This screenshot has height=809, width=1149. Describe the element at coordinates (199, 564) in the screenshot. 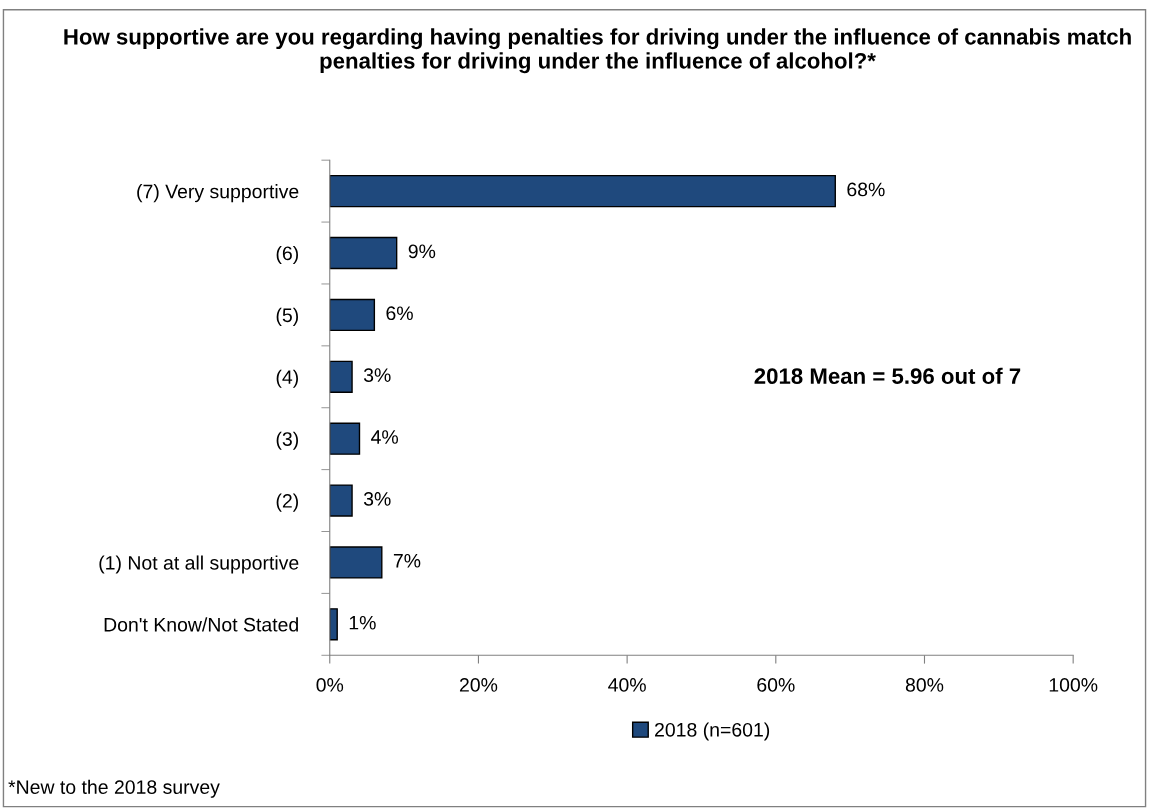

I see `y-tick-label: (1) Not at all supportive` at that location.